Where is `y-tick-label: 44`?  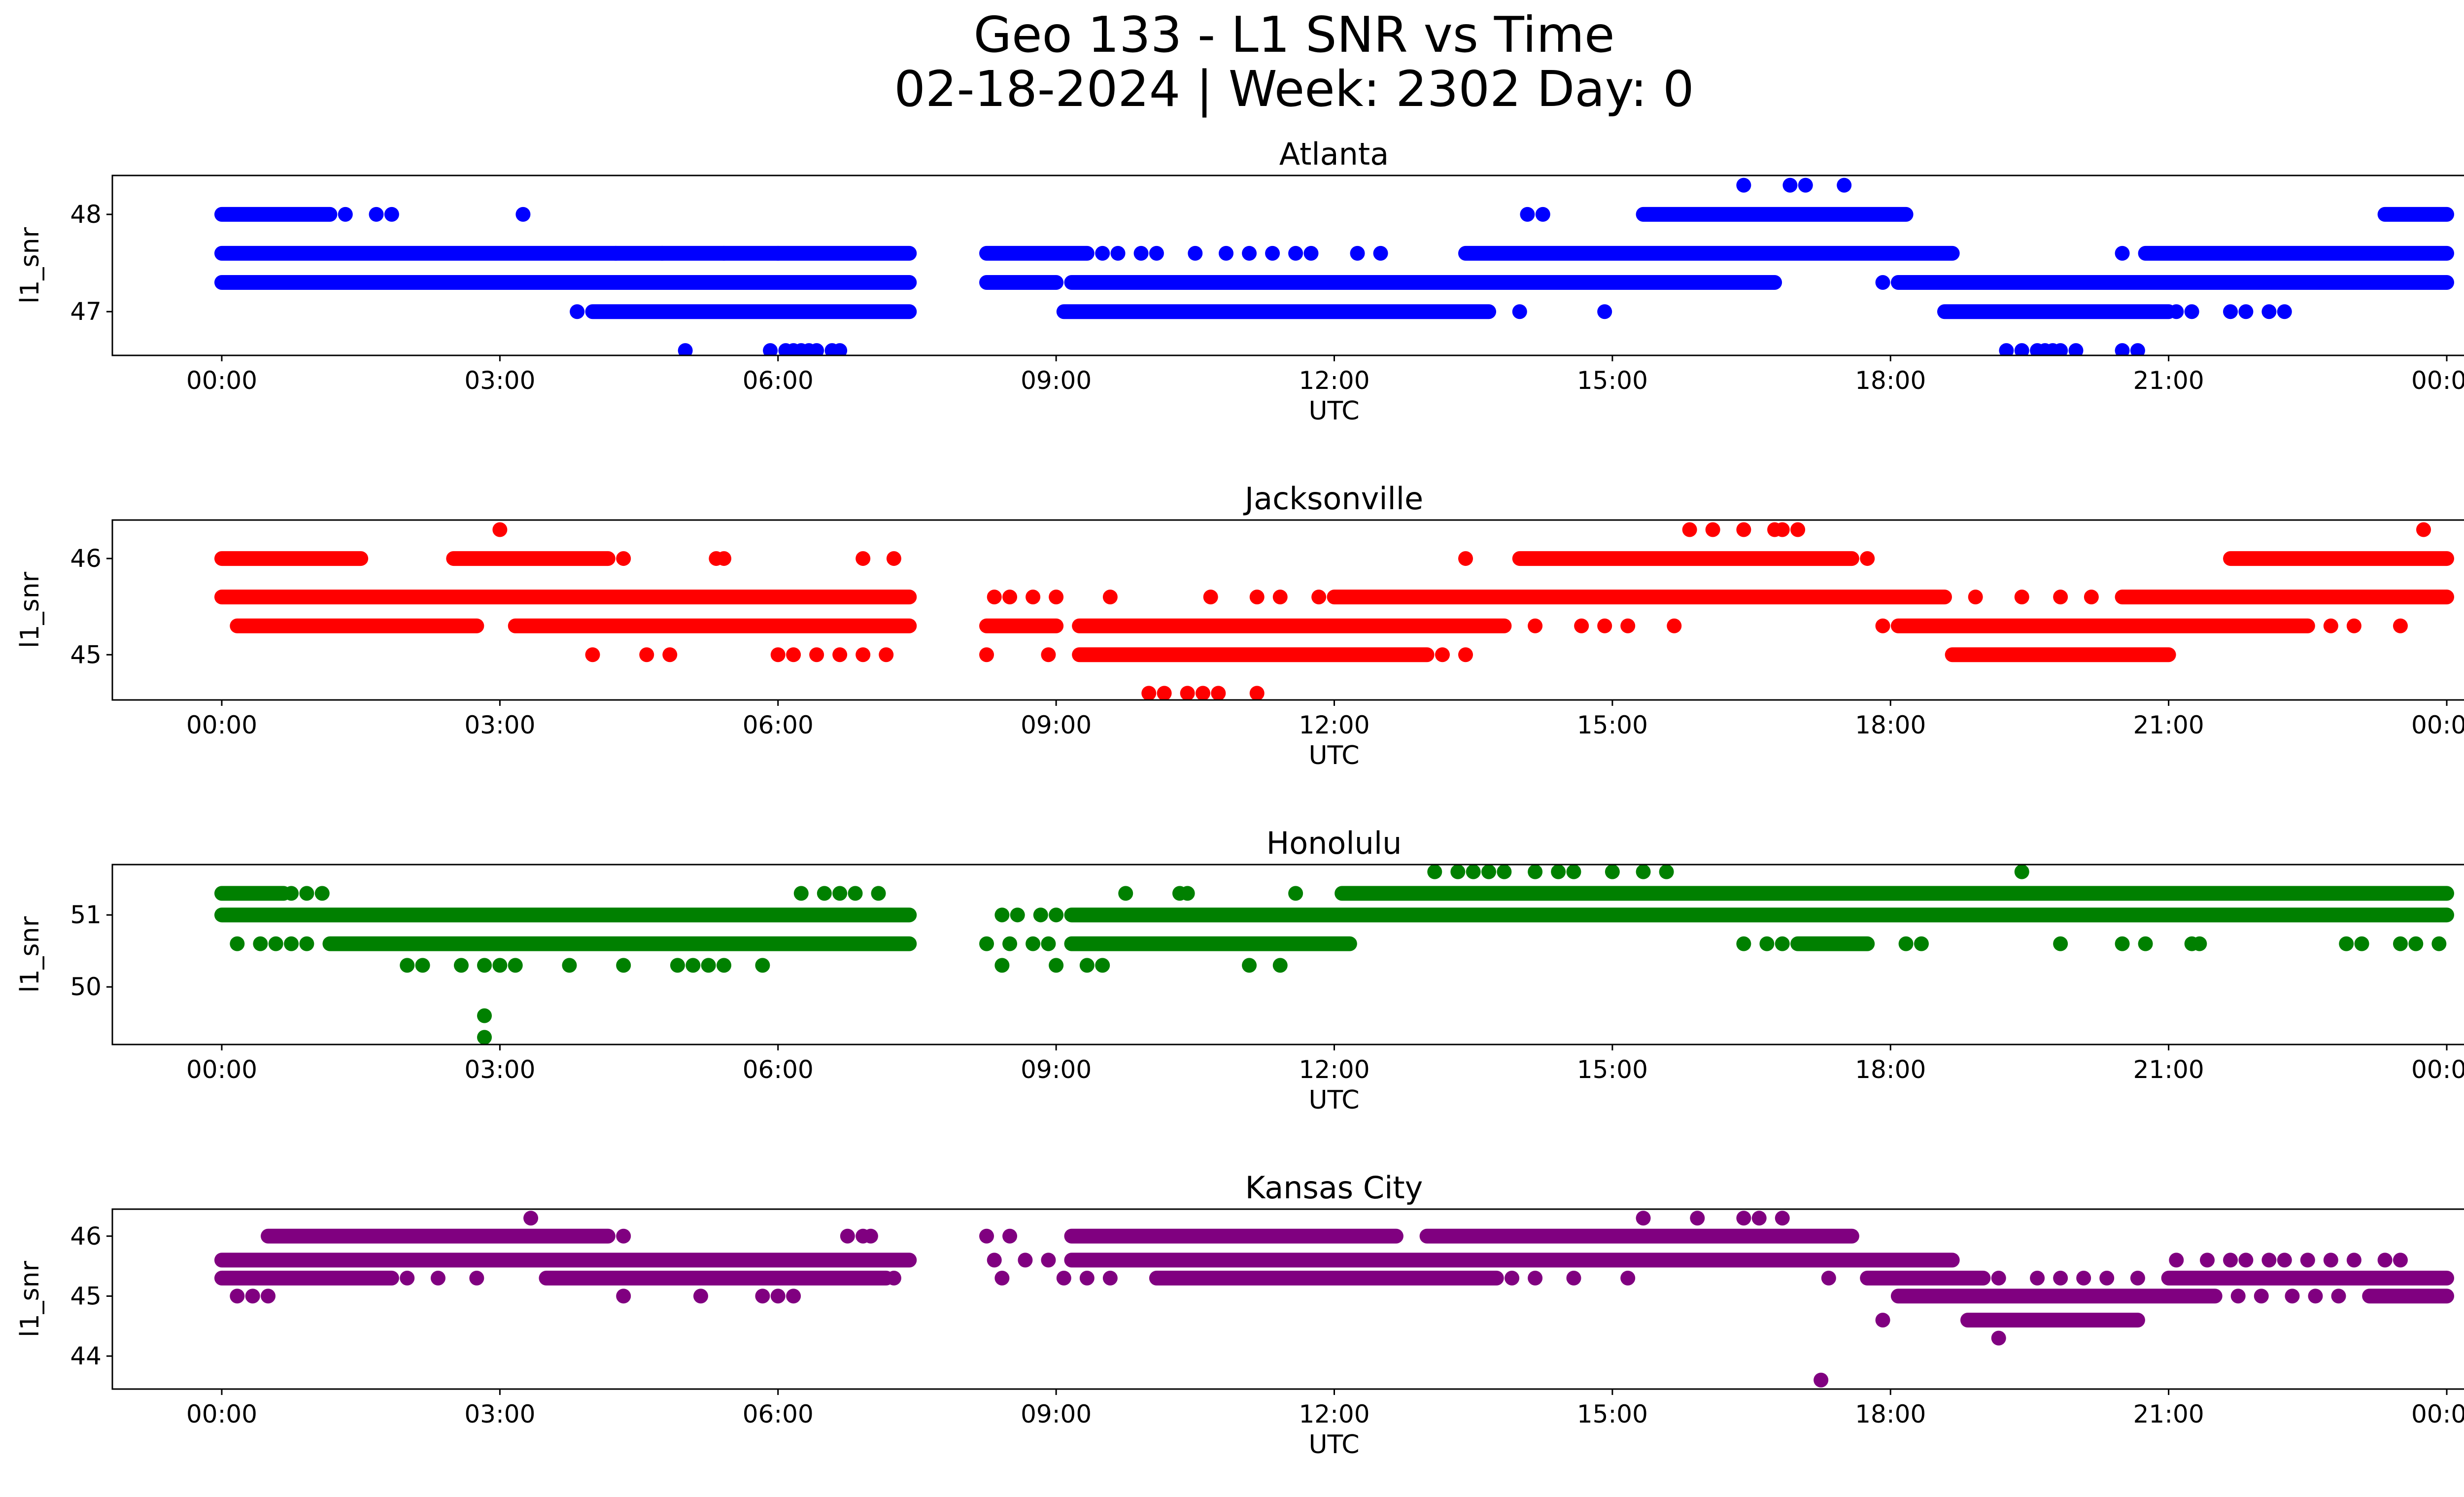
y-tick-label: 44 is located at coordinates (86, 1356).